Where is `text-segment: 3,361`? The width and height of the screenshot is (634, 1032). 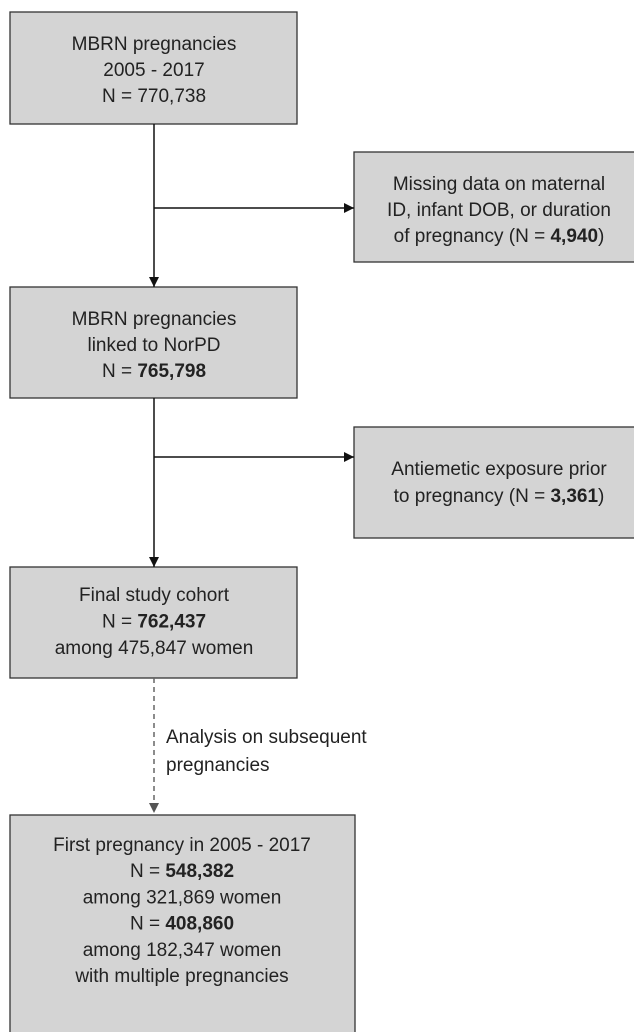
text-segment: 3,361 is located at coordinates (574, 496).